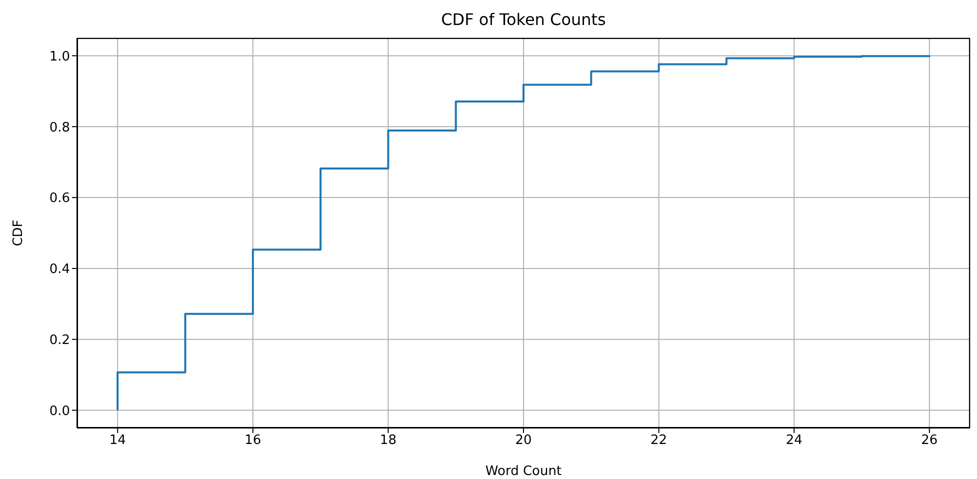  What do you see at coordinates (18, 233) in the screenshot?
I see `y-axis-title: CDF` at bounding box center [18, 233].